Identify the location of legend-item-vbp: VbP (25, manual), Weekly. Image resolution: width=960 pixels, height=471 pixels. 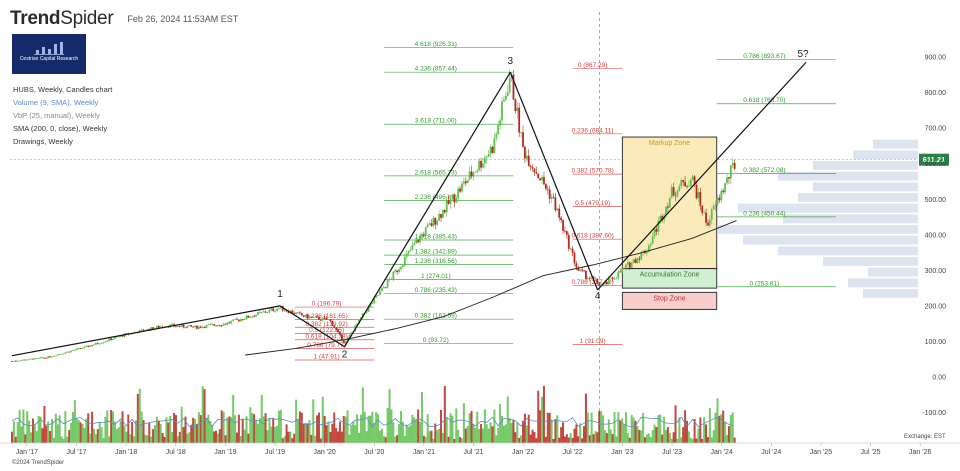
(56, 115).